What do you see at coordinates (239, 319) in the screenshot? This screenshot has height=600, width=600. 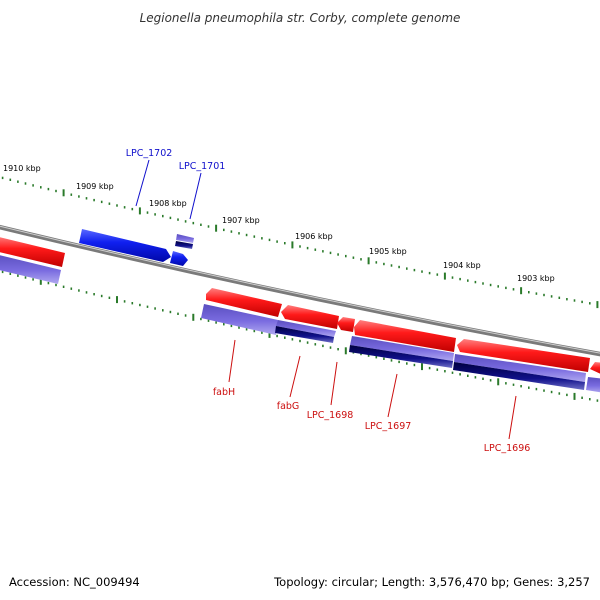 I see `cds-fabh` at bounding box center [239, 319].